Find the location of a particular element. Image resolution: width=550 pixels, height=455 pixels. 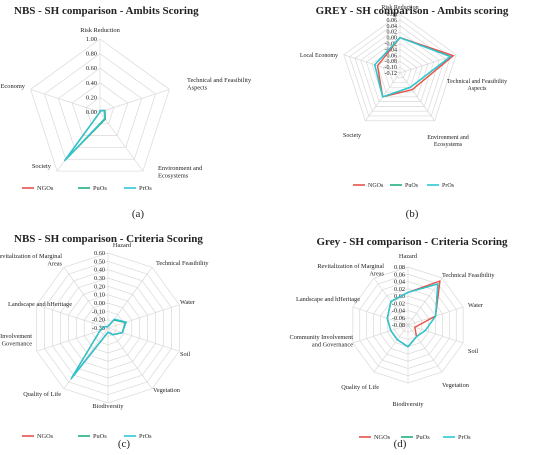

axis-label: Landscape and hHeritage is located at coordinates (328, 299).